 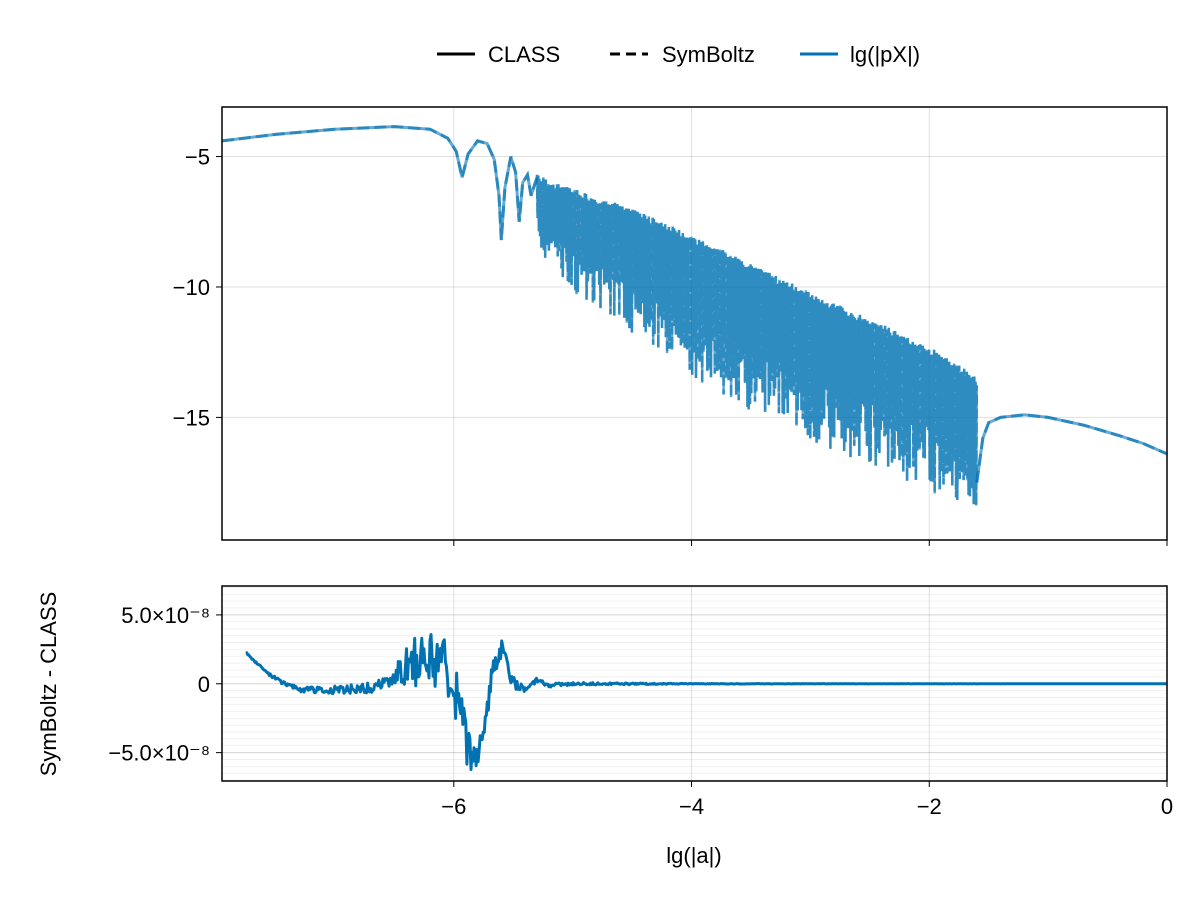 What do you see at coordinates (197, 157) in the screenshot?
I see `y-tick-label: −5` at bounding box center [197, 157].